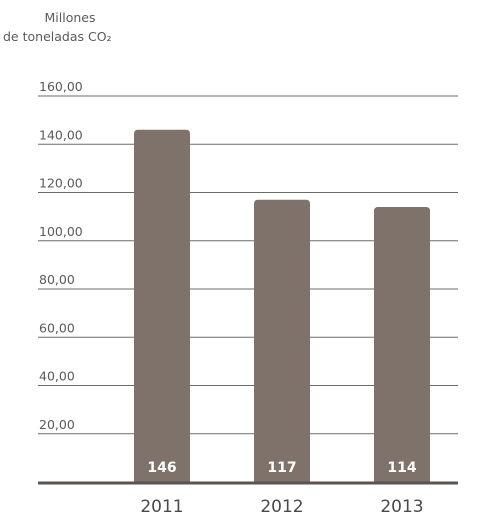 Image resolution: width=486 pixels, height=516 pixels. What do you see at coordinates (57, 376) in the screenshot?
I see `y-tick-label: 40,00` at bounding box center [57, 376].